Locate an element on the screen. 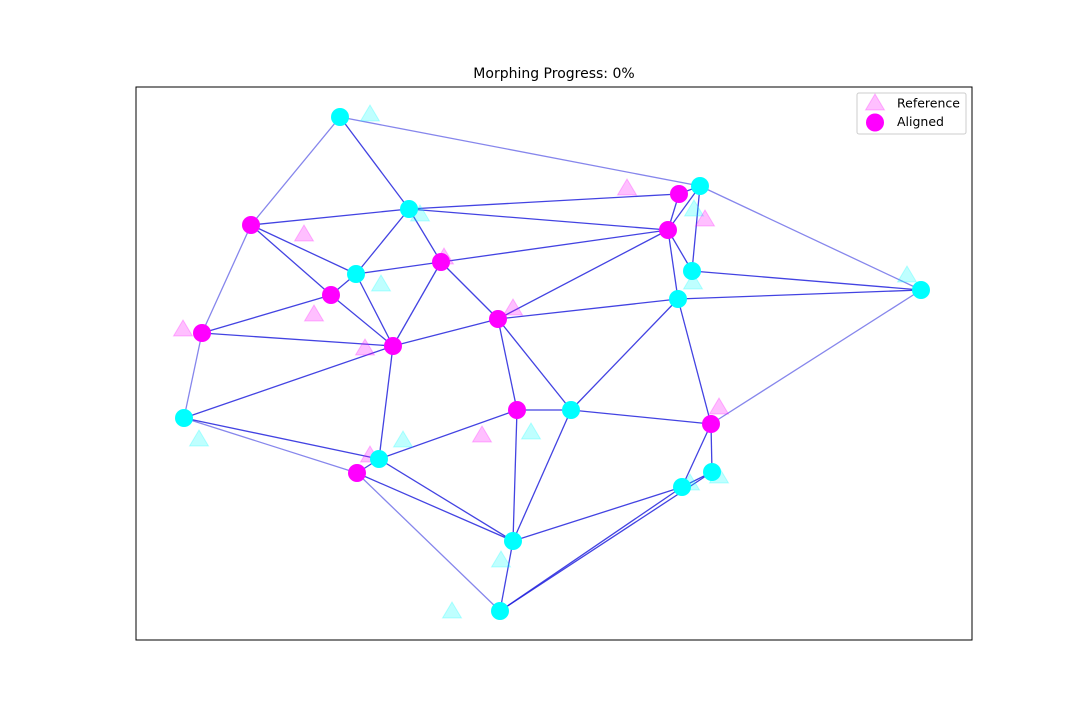  legend-box is located at coordinates (911, 113).